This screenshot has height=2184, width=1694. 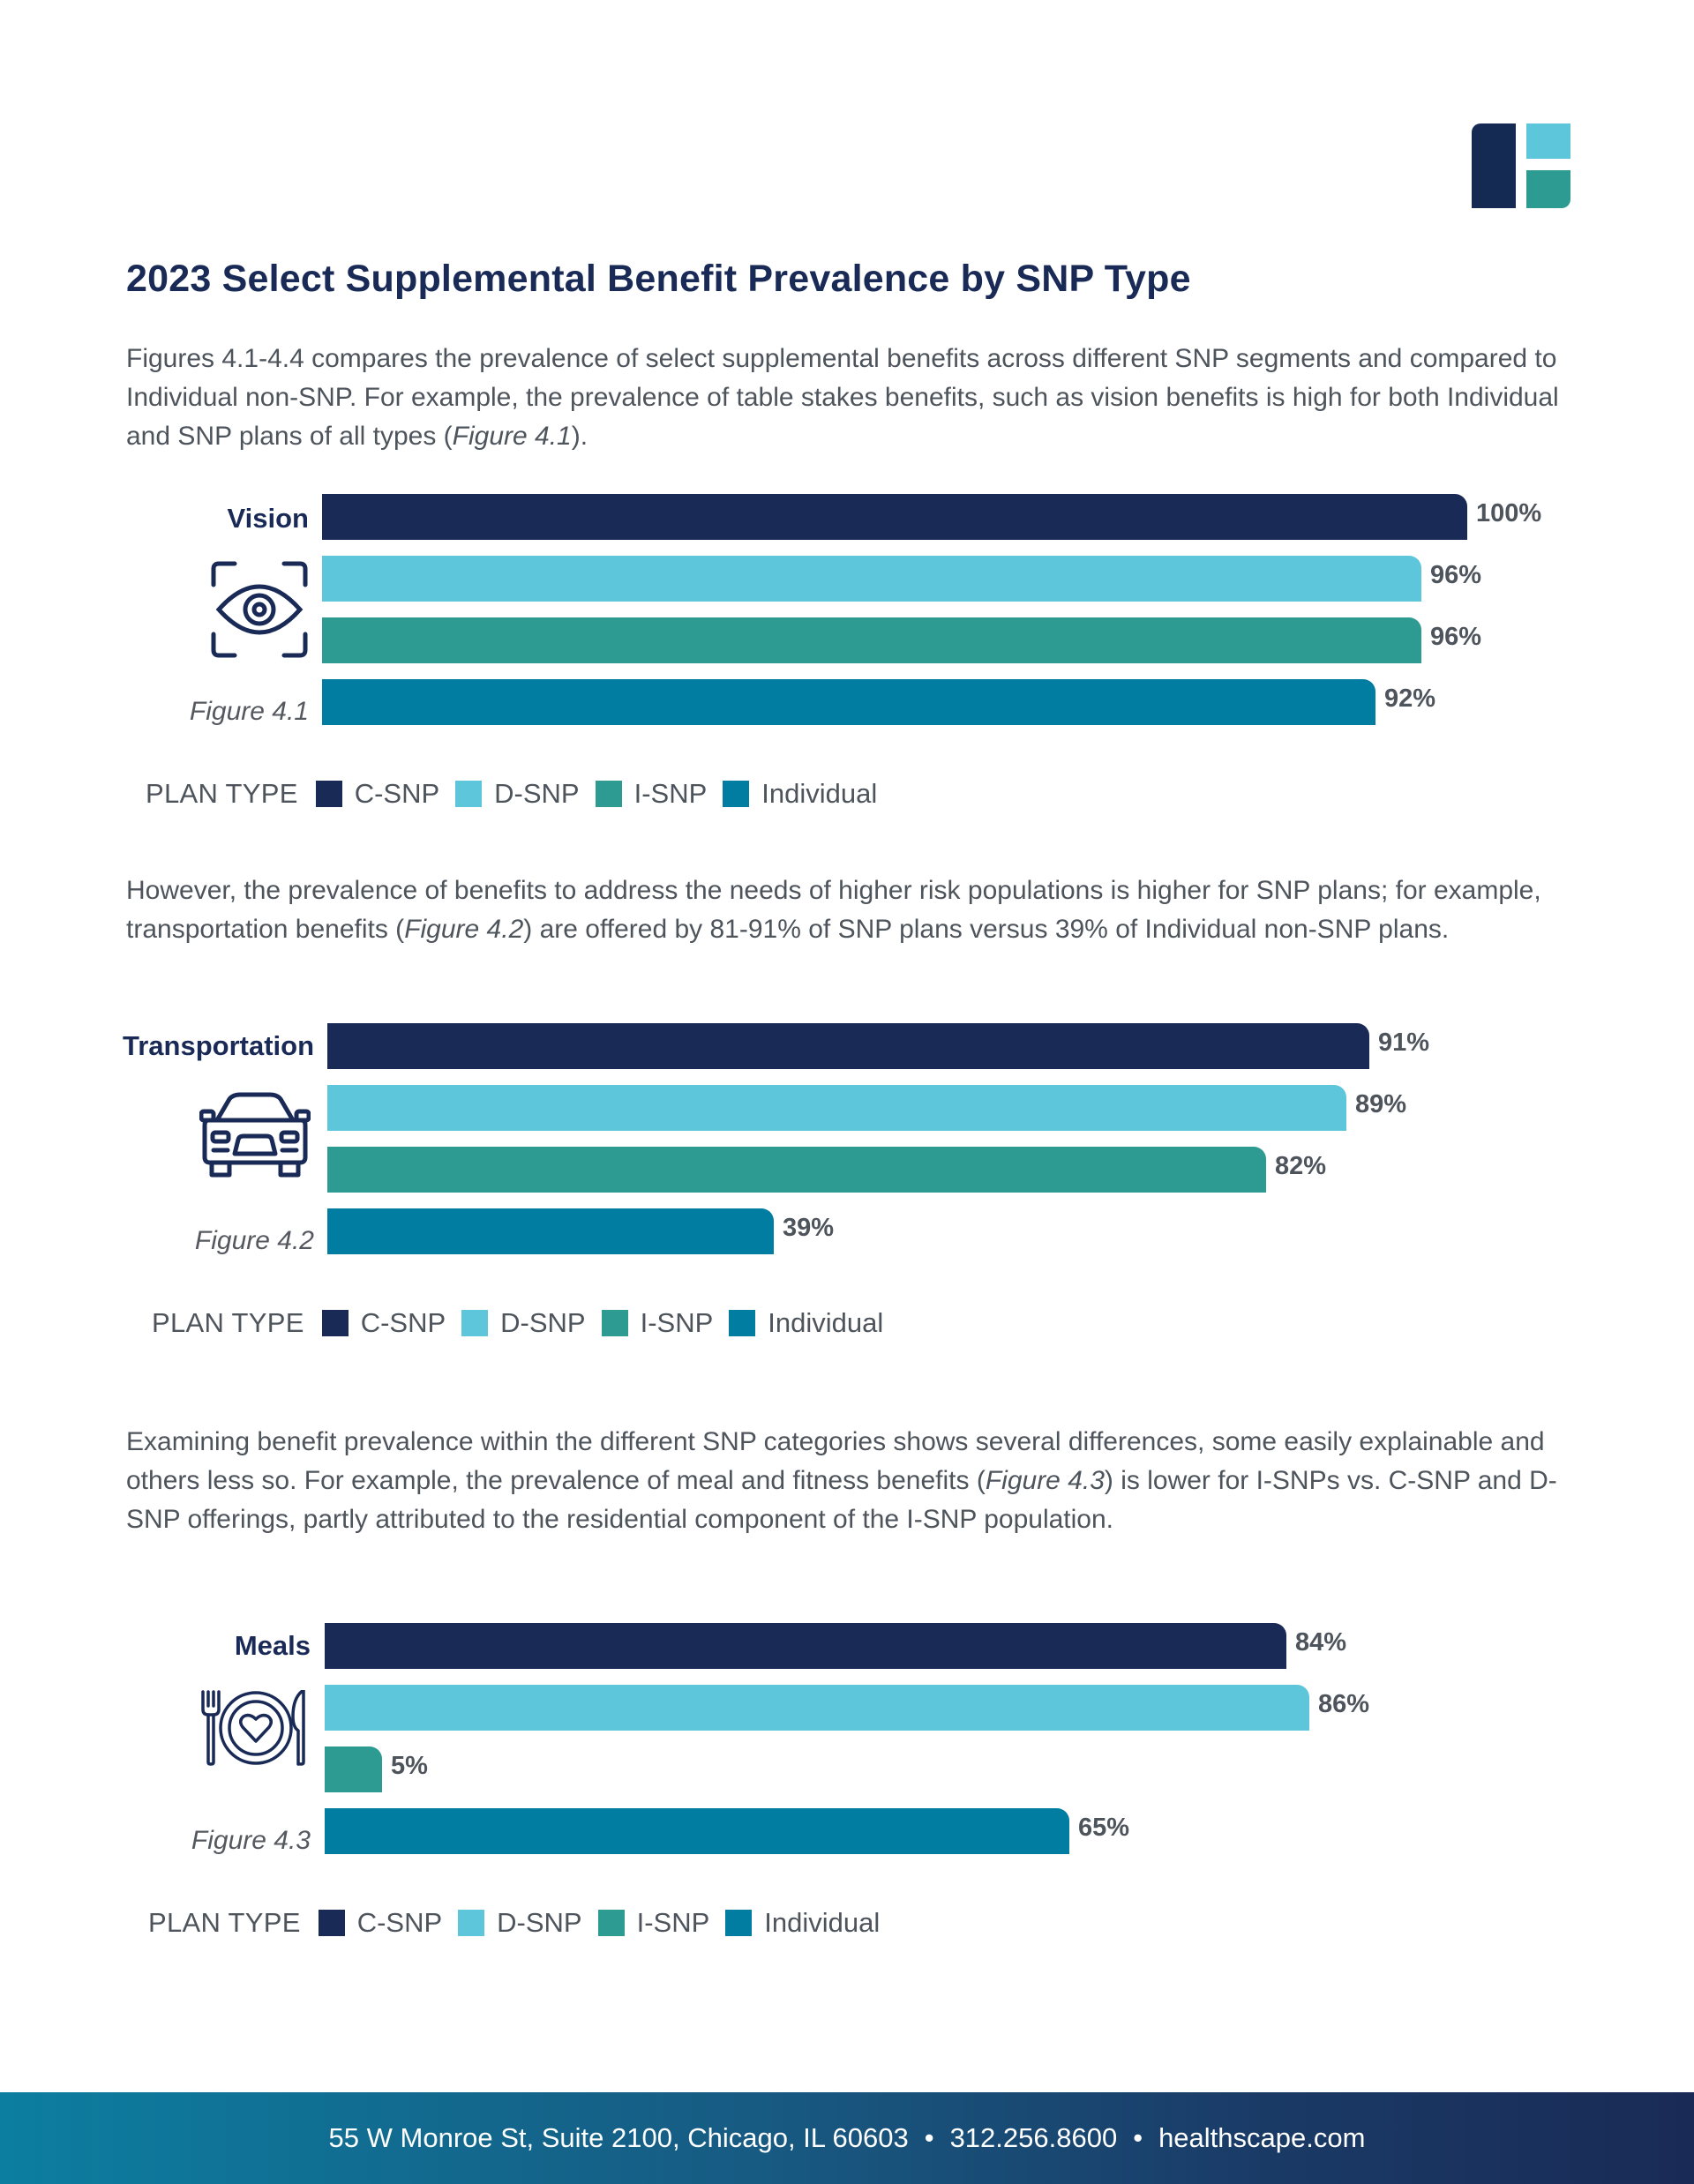 I want to click on car-icon, so click(x=255, y=1135).